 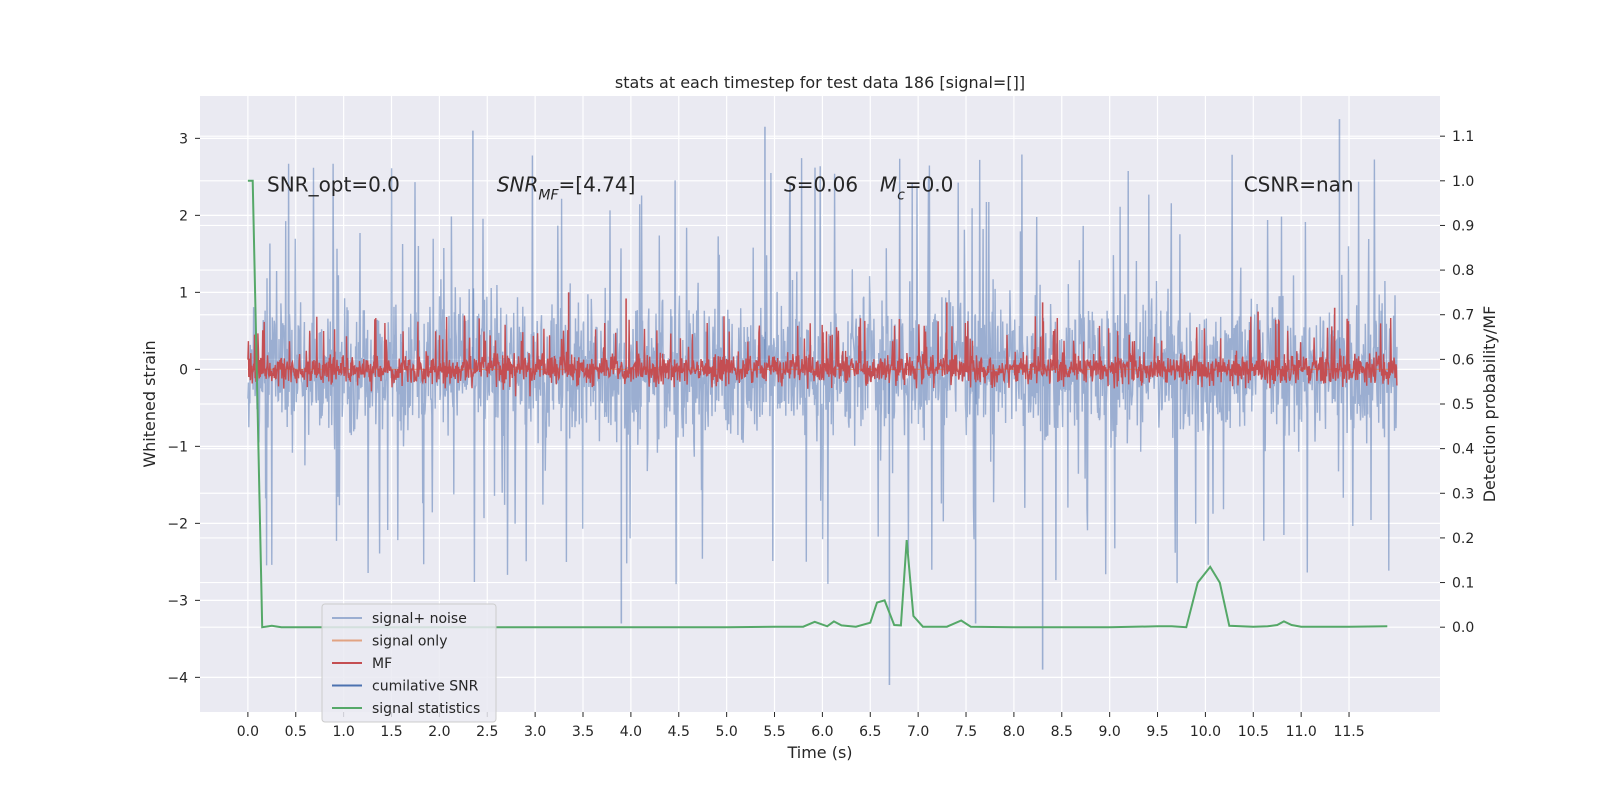 I want to click on legend-entry-label: signal only, so click(x=409, y=642).